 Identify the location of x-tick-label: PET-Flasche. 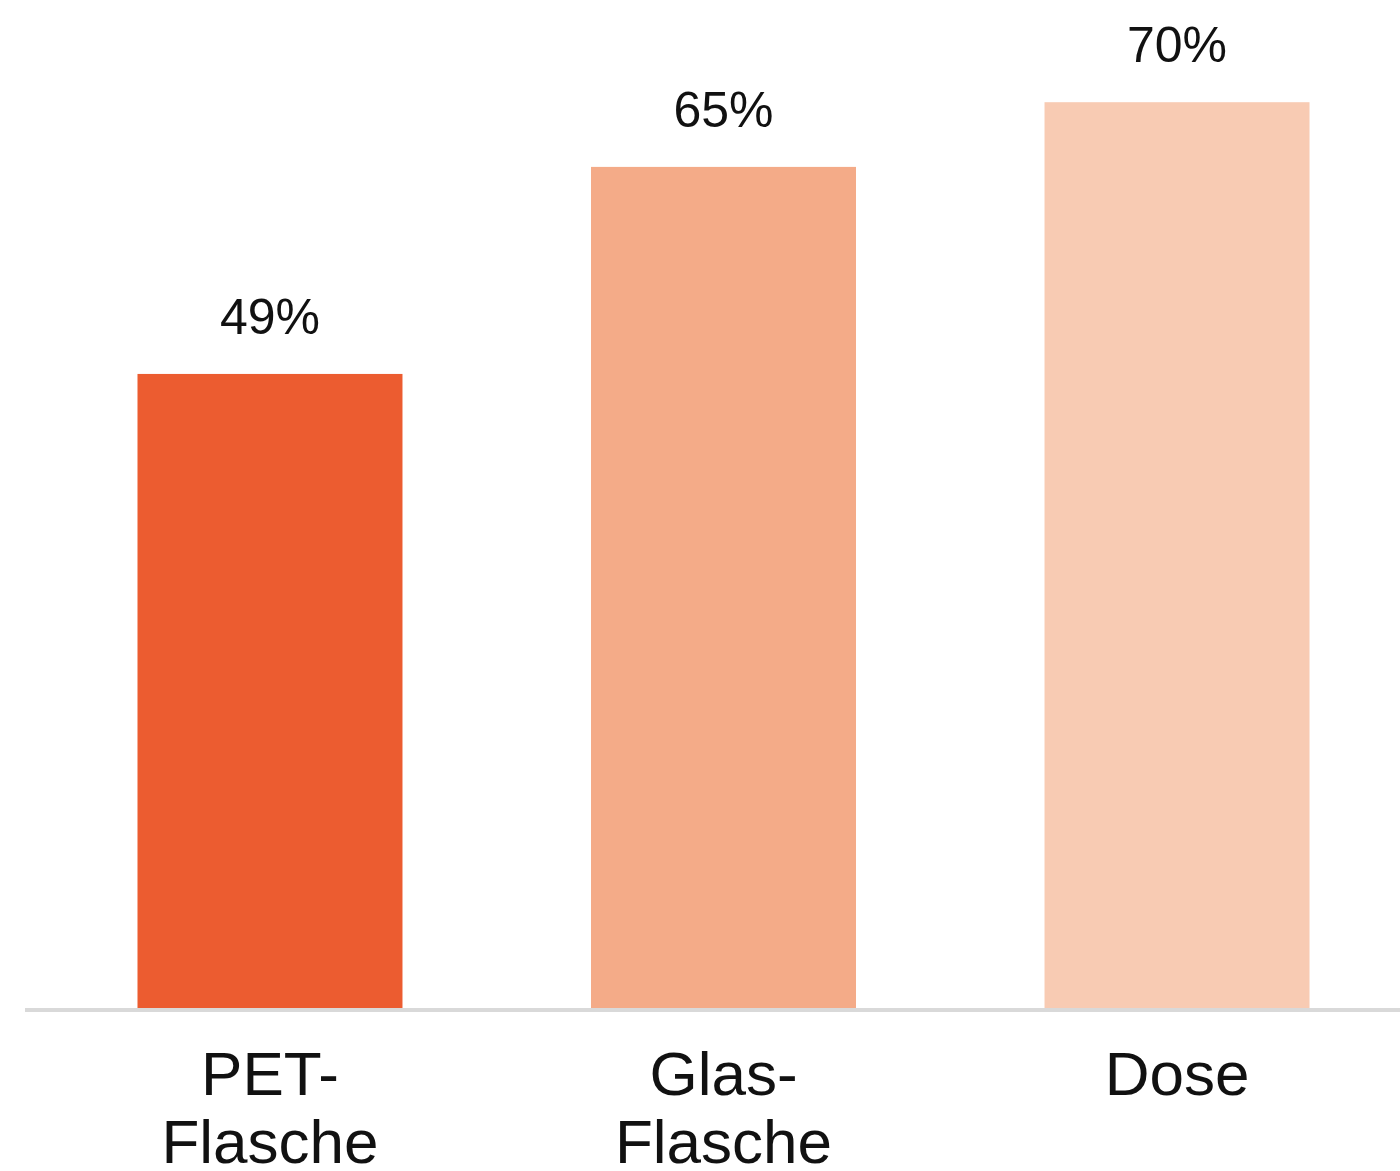
(270, 1105).